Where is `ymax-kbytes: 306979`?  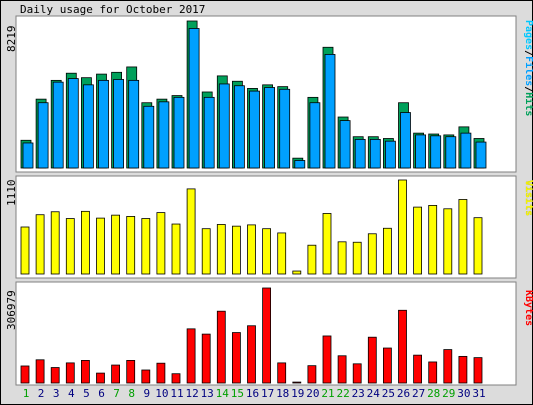 ymax-kbytes: 306979 is located at coordinates (11, 310).